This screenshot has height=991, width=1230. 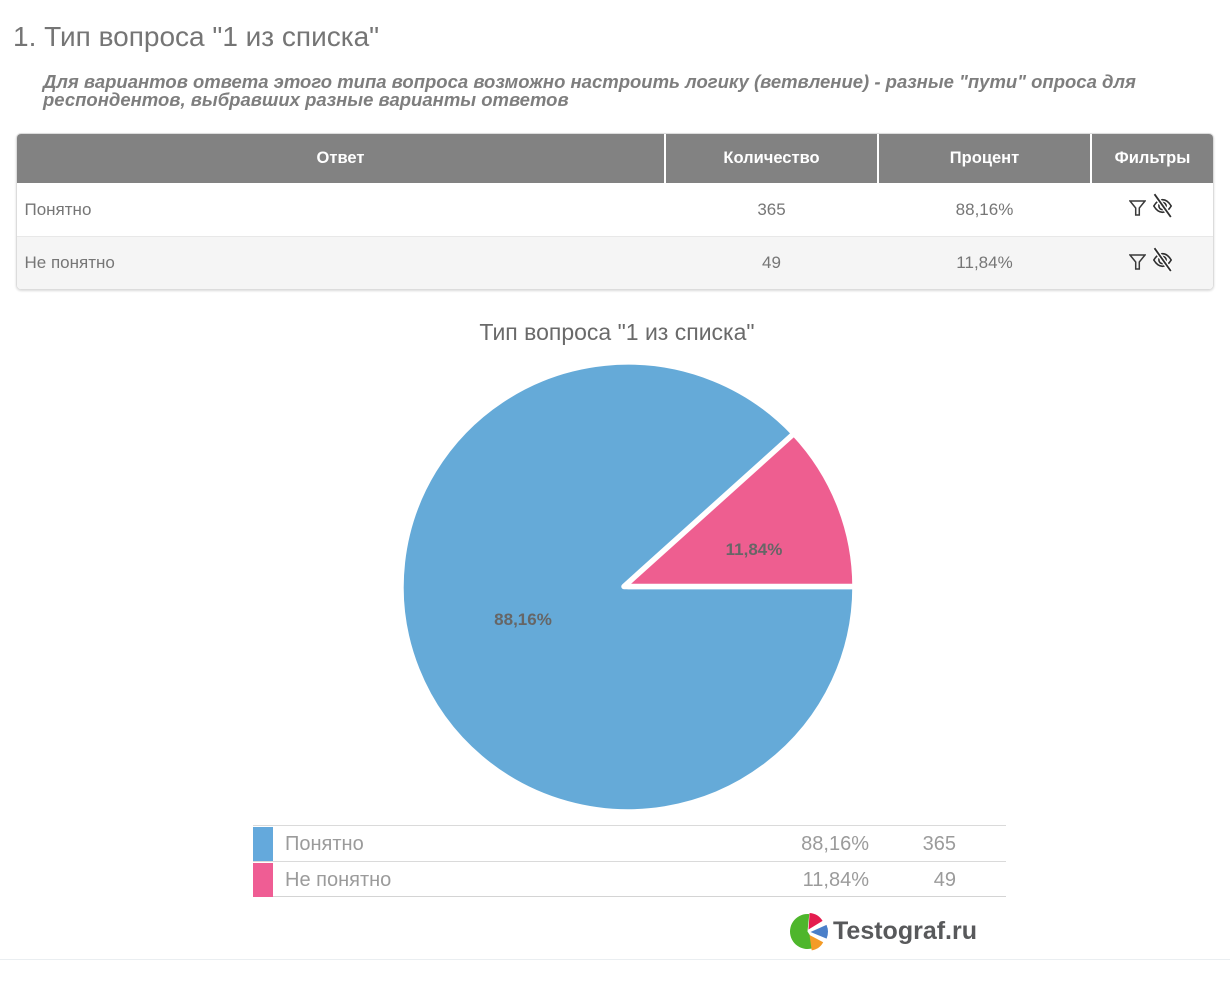 What do you see at coordinates (523, 619) in the screenshot?
I see `svg-text: 88,16%` at bounding box center [523, 619].